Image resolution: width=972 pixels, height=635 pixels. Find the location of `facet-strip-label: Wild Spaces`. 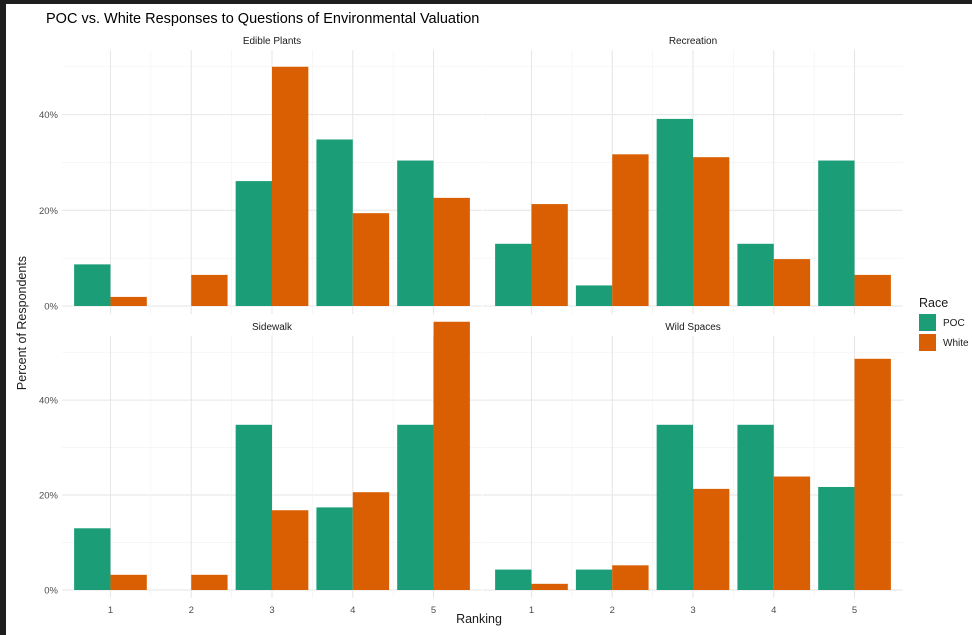

facet-strip-label: Wild Spaces is located at coordinates (693, 327).